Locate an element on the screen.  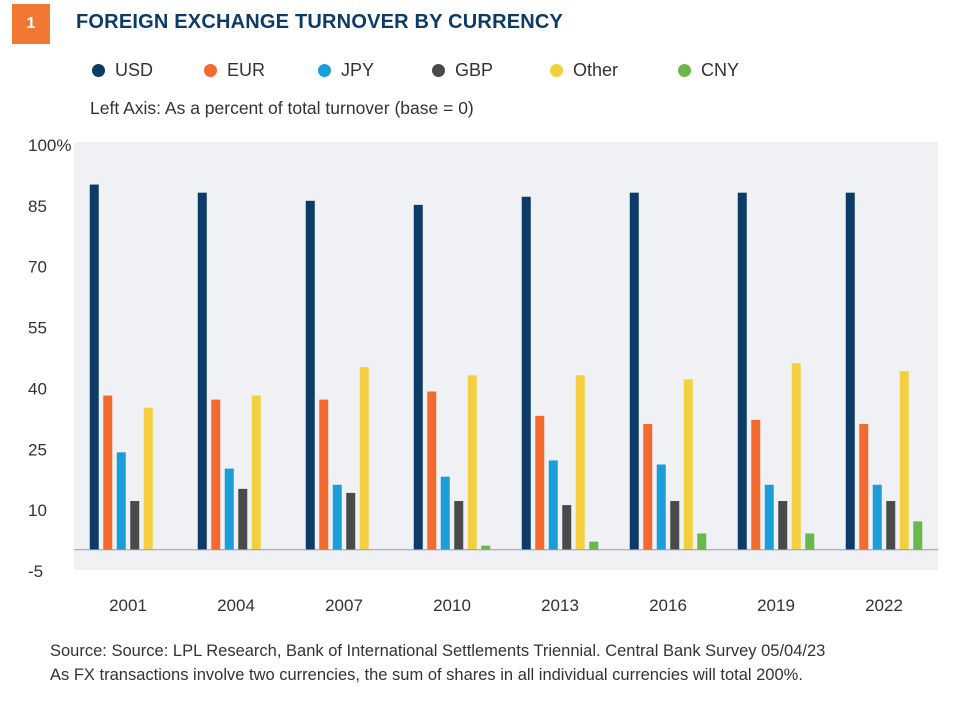
y-tick-label: -5 is located at coordinates (35, 571).